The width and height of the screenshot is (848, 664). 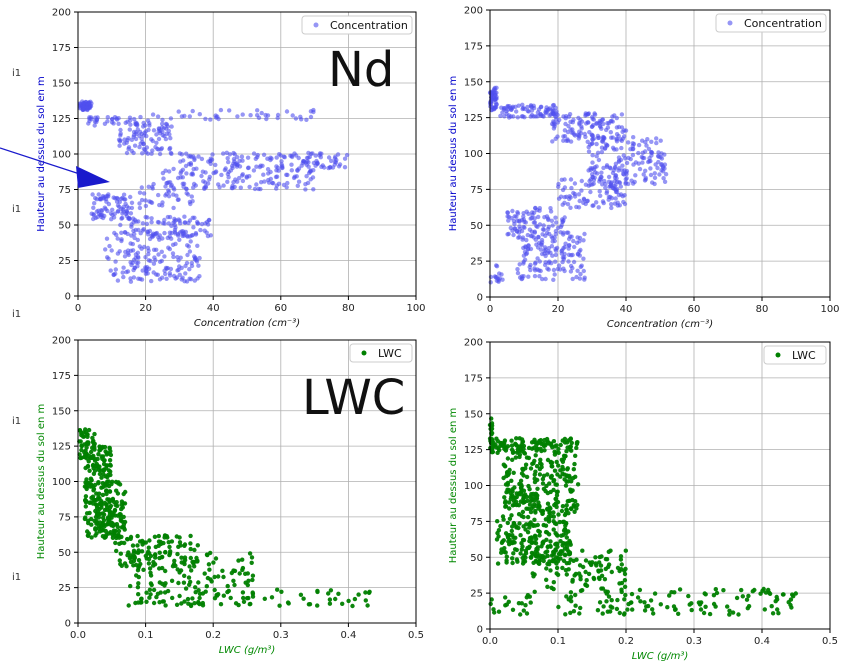 What do you see at coordinates (78, 308) in the screenshot?
I see `x-tick-label: 0` at bounding box center [78, 308].